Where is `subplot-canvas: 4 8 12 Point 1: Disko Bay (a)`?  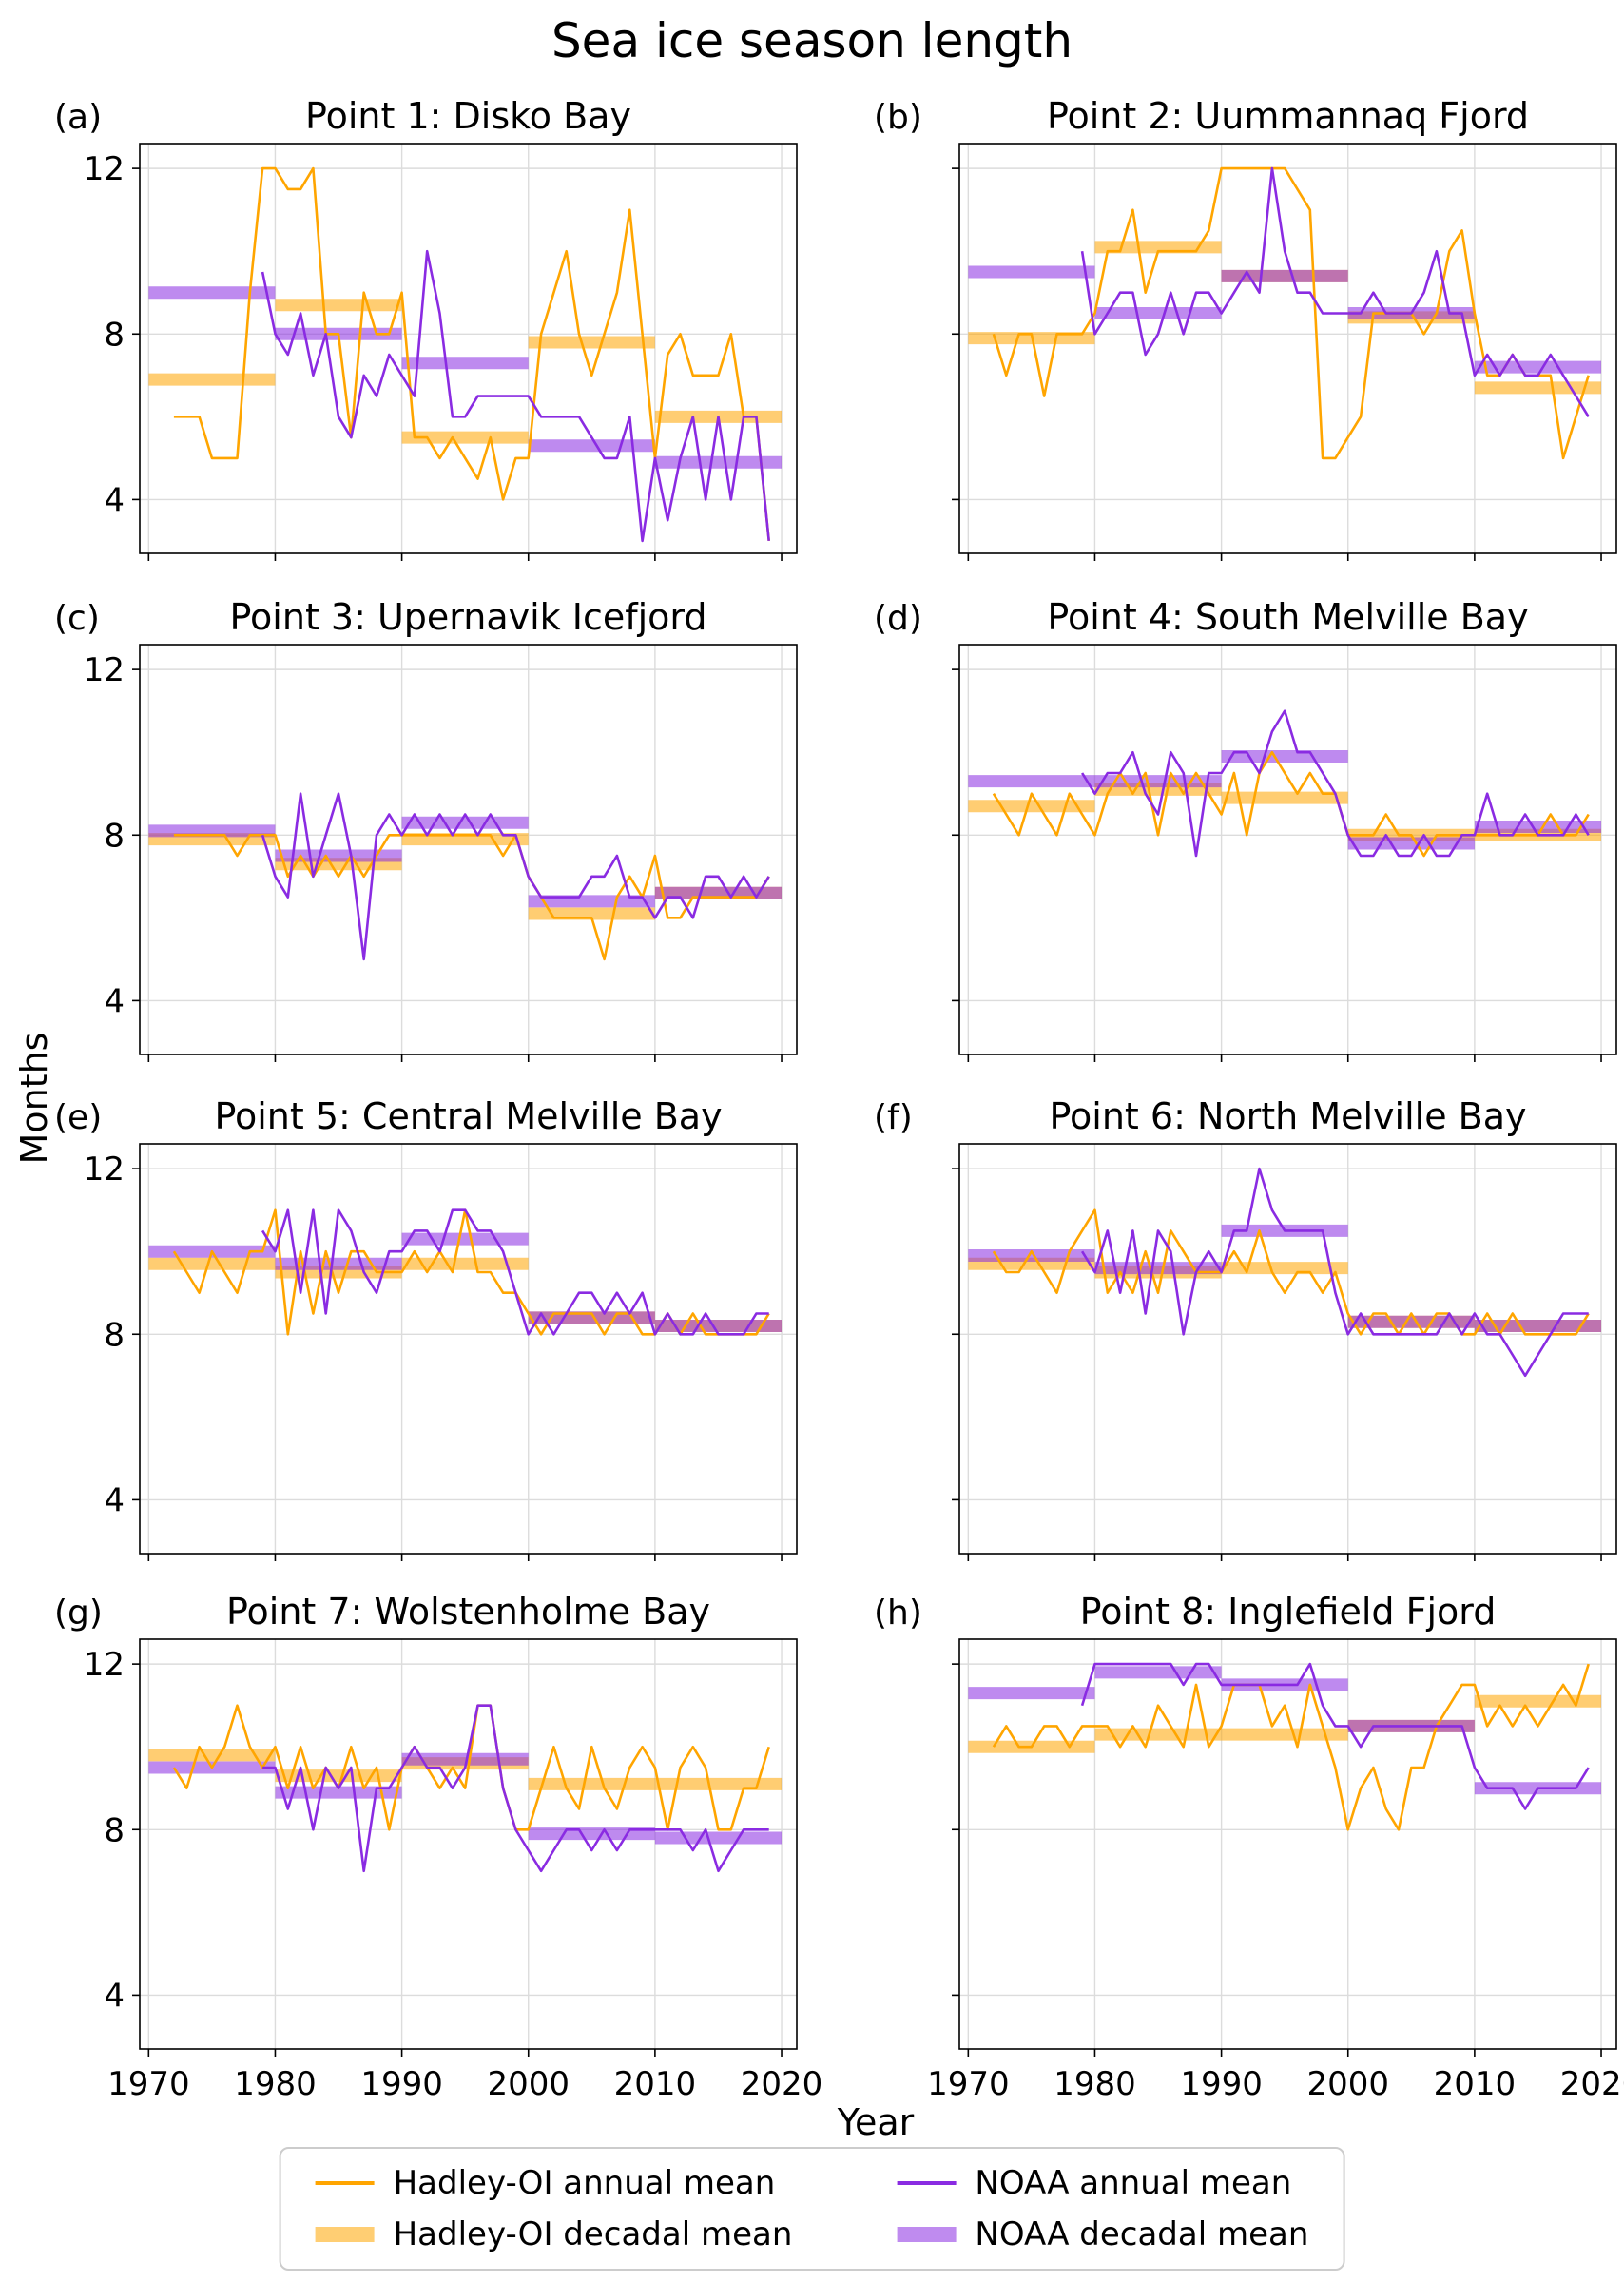 subplot-canvas: 4 8 12 Point 1: Disko Bay (a) is located at coordinates (426, 328).